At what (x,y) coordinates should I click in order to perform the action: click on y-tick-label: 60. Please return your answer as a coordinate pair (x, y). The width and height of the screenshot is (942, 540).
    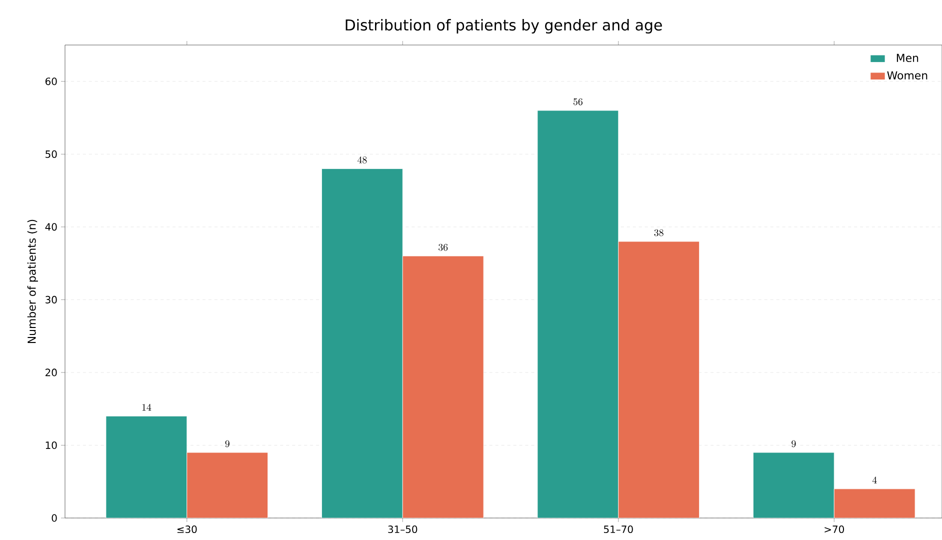
    Looking at the image, I should click on (51, 82).